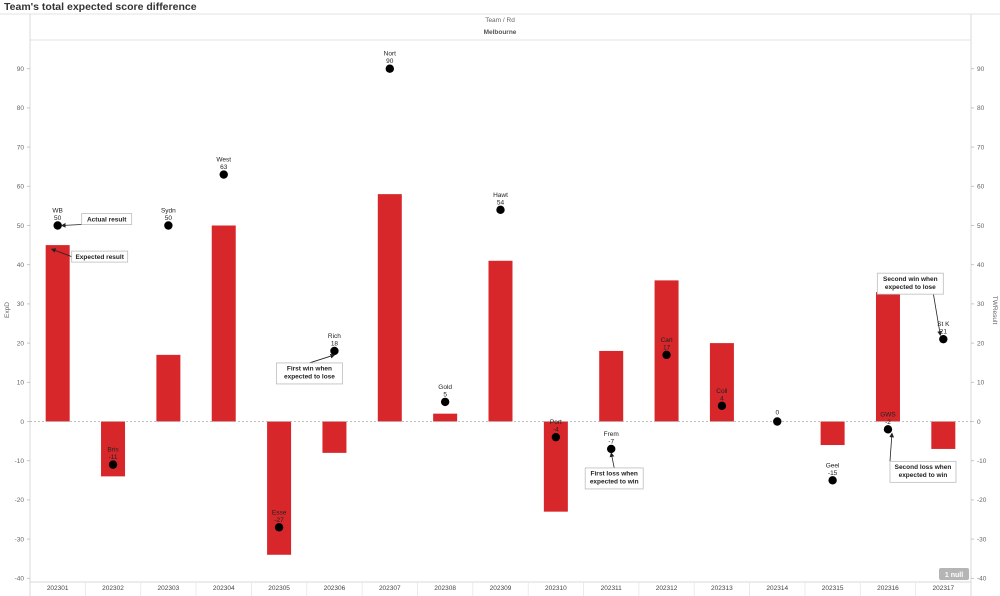 The height and width of the screenshot is (596, 1000). What do you see at coordinates (20, 539) in the screenshot?
I see `y-tick-label-left: -30` at bounding box center [20, 539].